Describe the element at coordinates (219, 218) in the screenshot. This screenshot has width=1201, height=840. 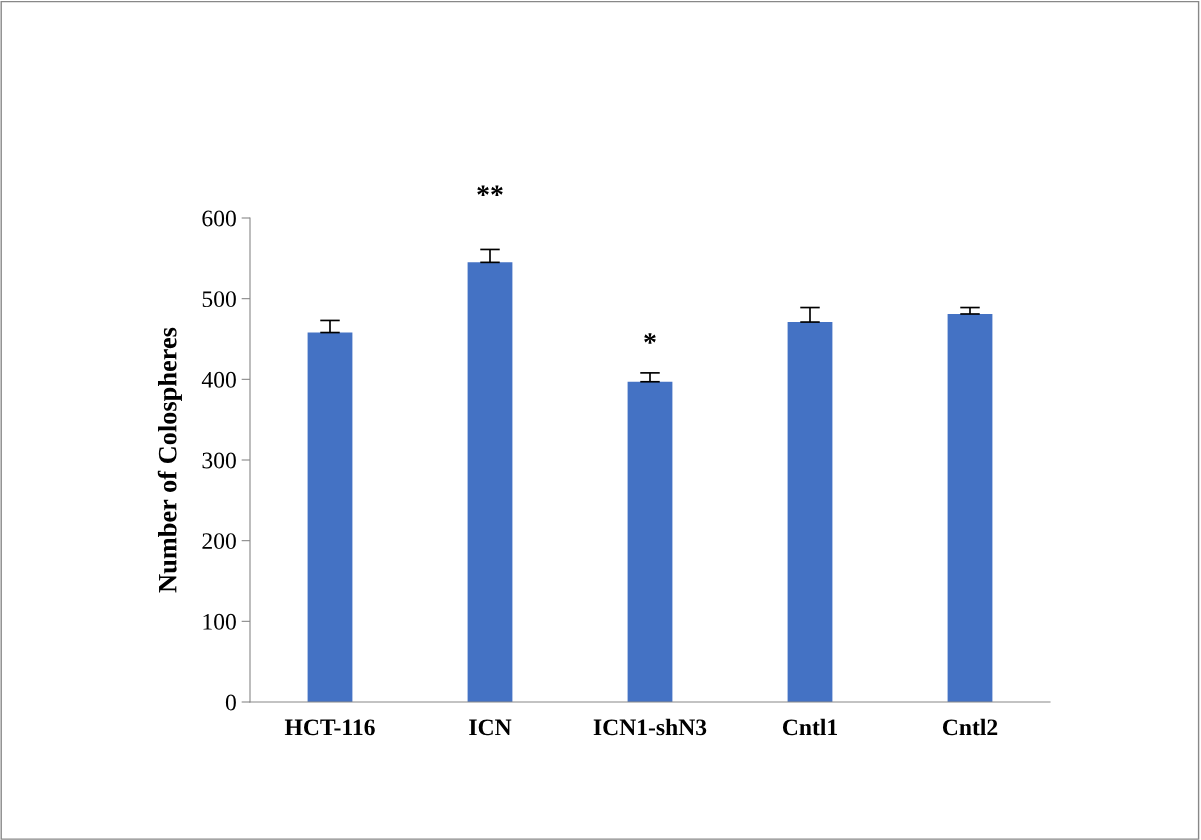
I see `y-tick-label: 600` at that location.